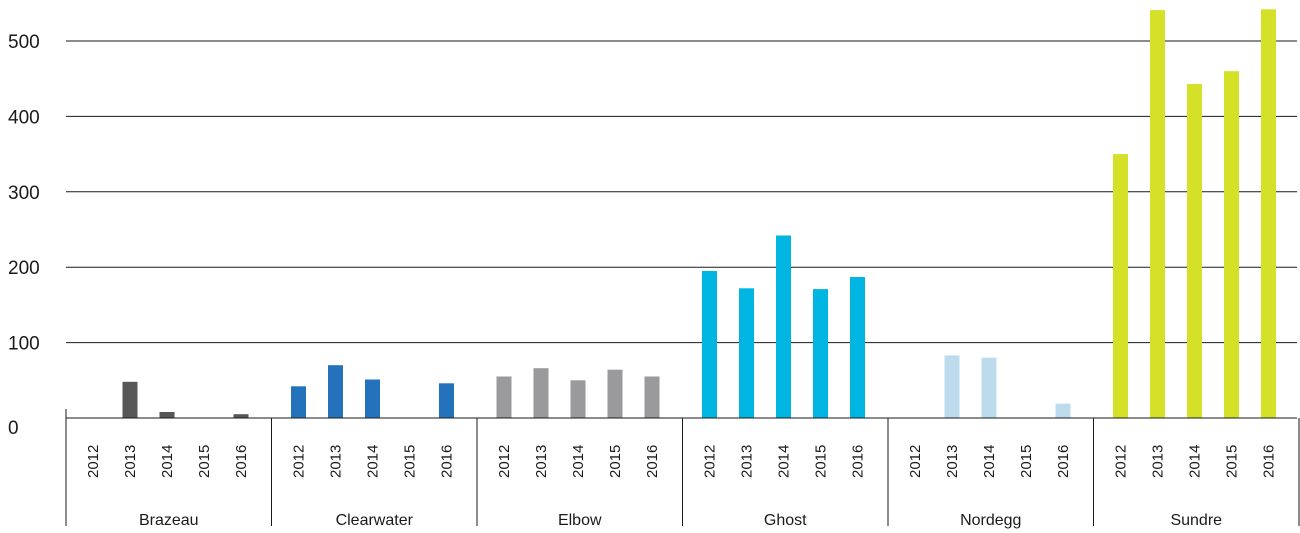 The height and width of the screenshot is (533, 1300). What do you see at coordinates (130, 399) in the screenshot?
I see `bar-brazeau-2013` at bounding box center [130, 399].